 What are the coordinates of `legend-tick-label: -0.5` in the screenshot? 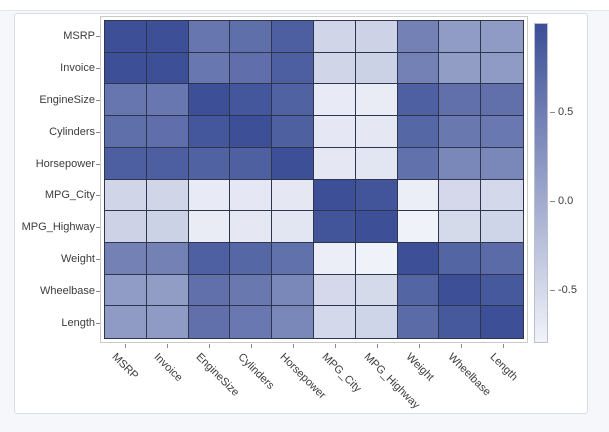 It's located at (567, 290).